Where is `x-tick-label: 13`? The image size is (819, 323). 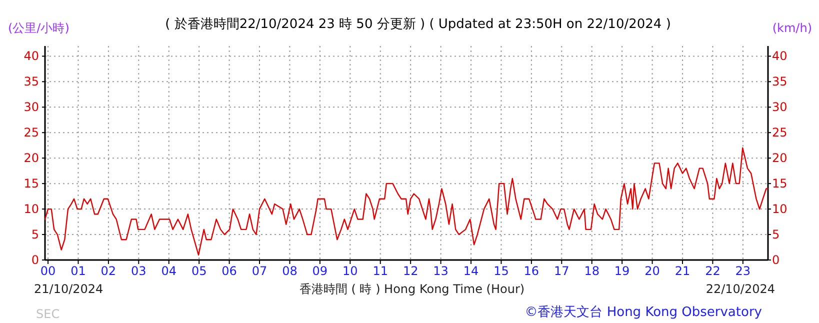 x-tick-label: 13 is located at coordinates (440, 271).